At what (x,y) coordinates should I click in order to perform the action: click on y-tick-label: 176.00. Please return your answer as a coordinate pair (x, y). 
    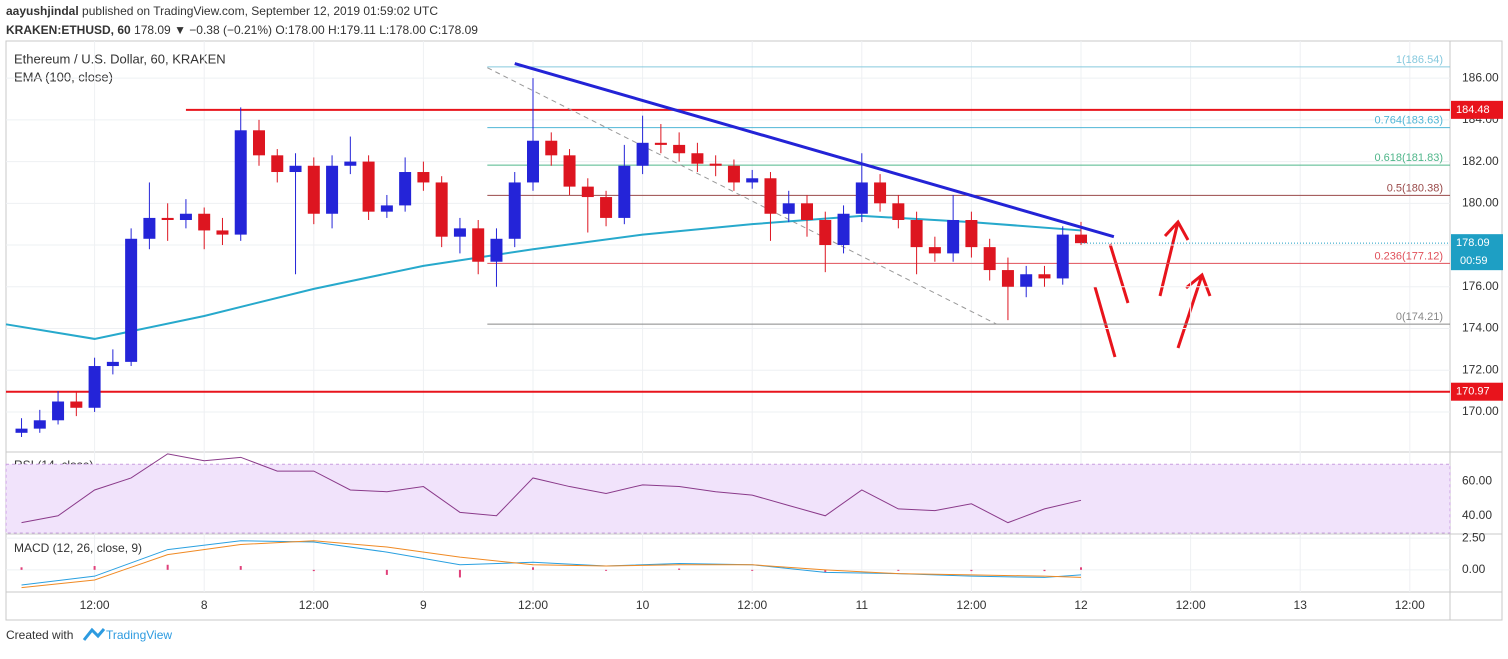
    Looking at the image, I should click on (1480, 286).